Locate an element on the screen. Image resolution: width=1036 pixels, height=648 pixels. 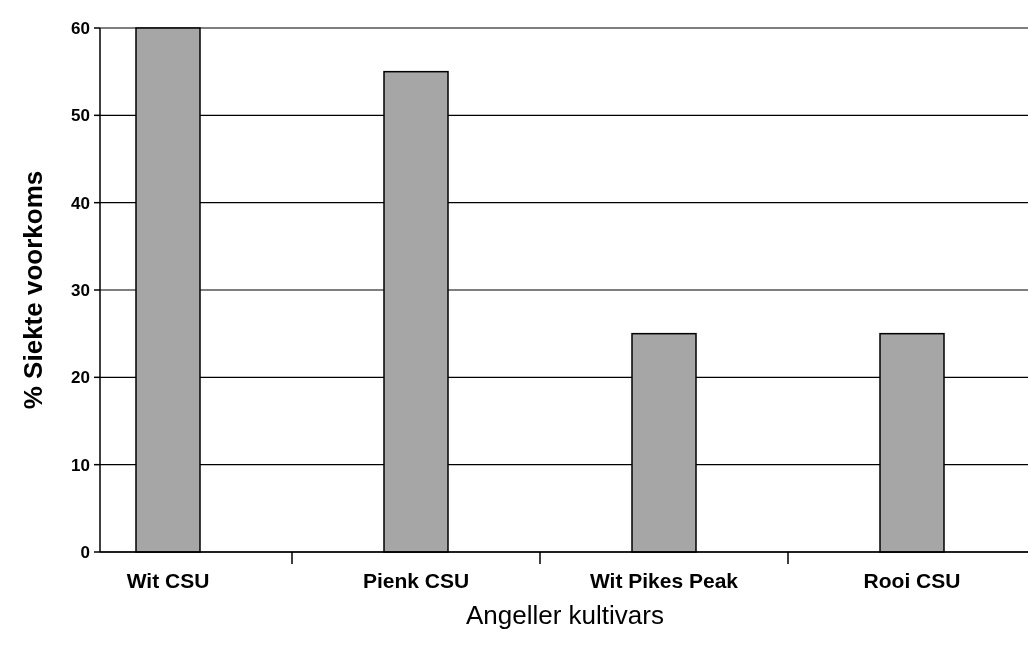
y-tick-label: 40 is located at coordinates (80, 203).